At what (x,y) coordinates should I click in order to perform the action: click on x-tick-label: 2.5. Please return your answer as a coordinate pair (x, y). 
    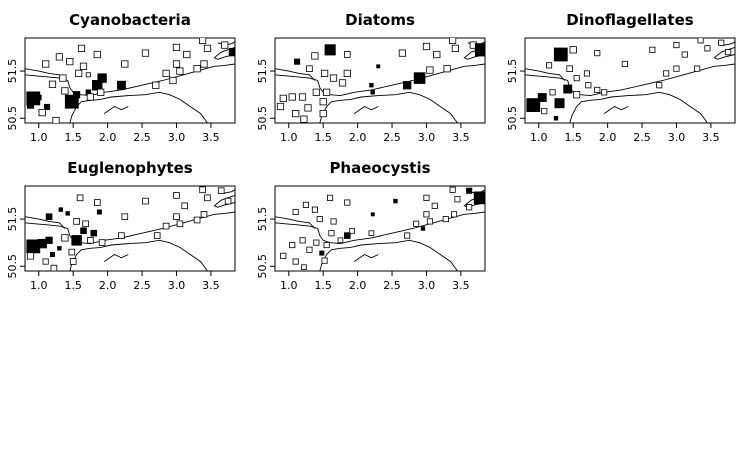
    Looking at the image, I should click on (142, 285).